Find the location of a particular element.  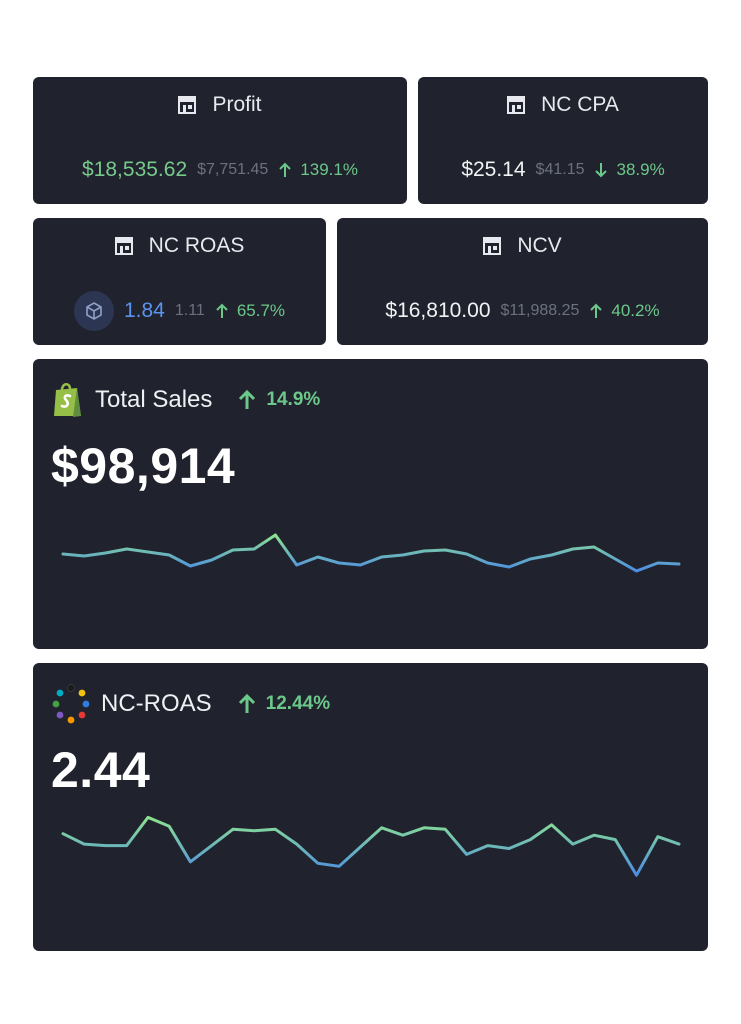

kpi-values: 1.84 1.11 65.7% is located at coordinates (179, 311).